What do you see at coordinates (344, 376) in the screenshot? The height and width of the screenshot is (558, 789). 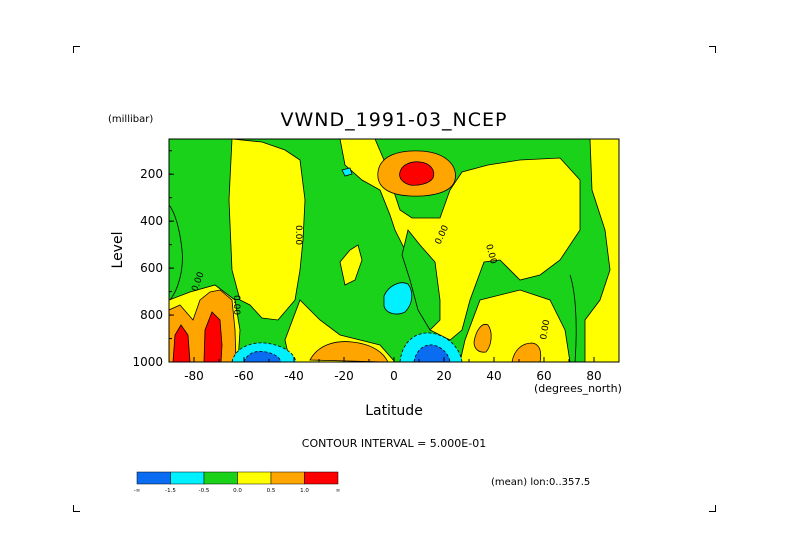 I see `x-tick-label: -20` at bounding box center [344, 376].